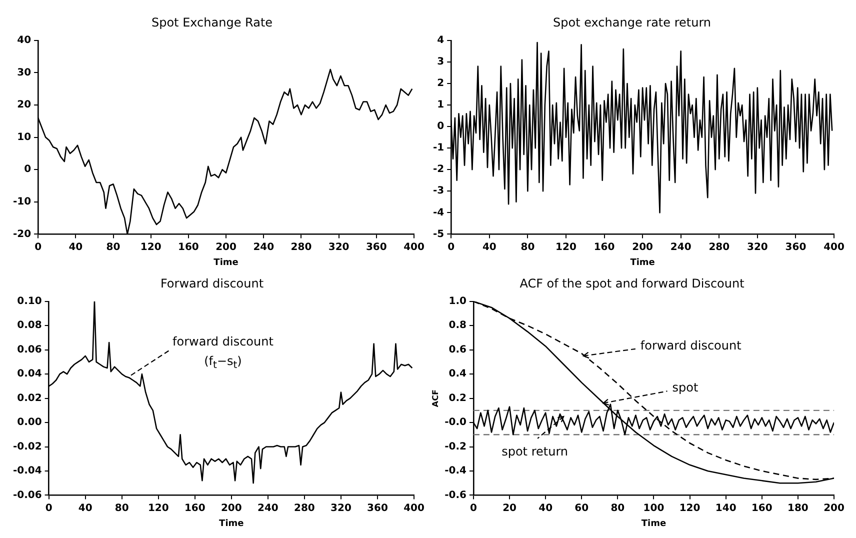  What do you see at coordinates (22, 234) in the screenshot?
I see `y-tick-label: -20` at bounding box center [22, 234].